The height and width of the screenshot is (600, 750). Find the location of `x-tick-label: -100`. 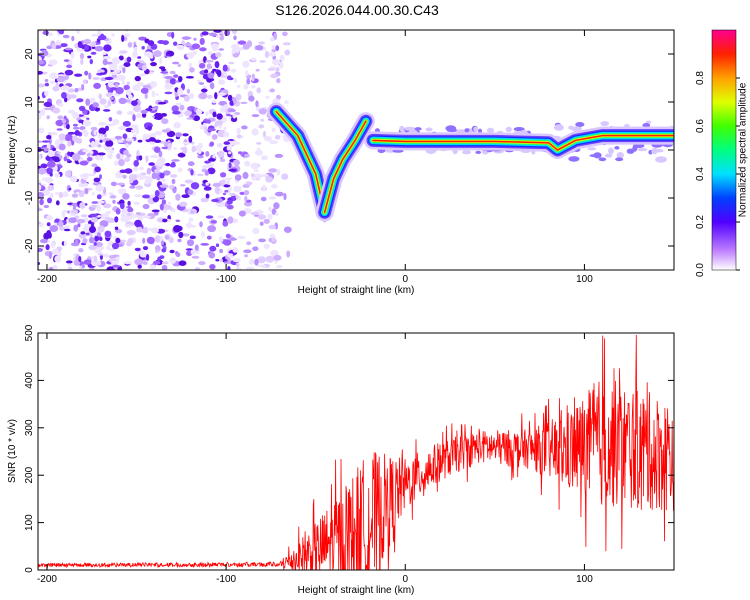

x-tick-label: -100 is located at coordinates (226, 579).